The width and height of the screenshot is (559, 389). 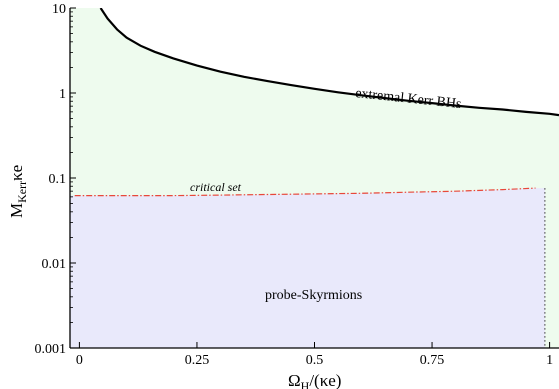 What do you see at coordinates (58, 179) in the screenshot?
I see `y-tick-label: 0.1` at bounding box center [58, 179].